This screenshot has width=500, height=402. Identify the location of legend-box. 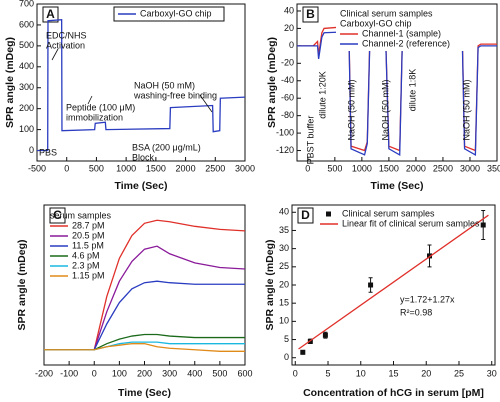
(169, 14).